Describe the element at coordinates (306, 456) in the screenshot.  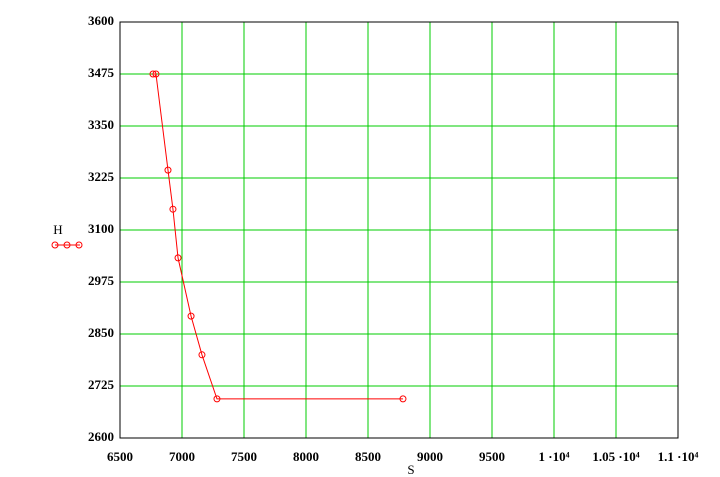
I see `x-tick-label: 8000` at that location.